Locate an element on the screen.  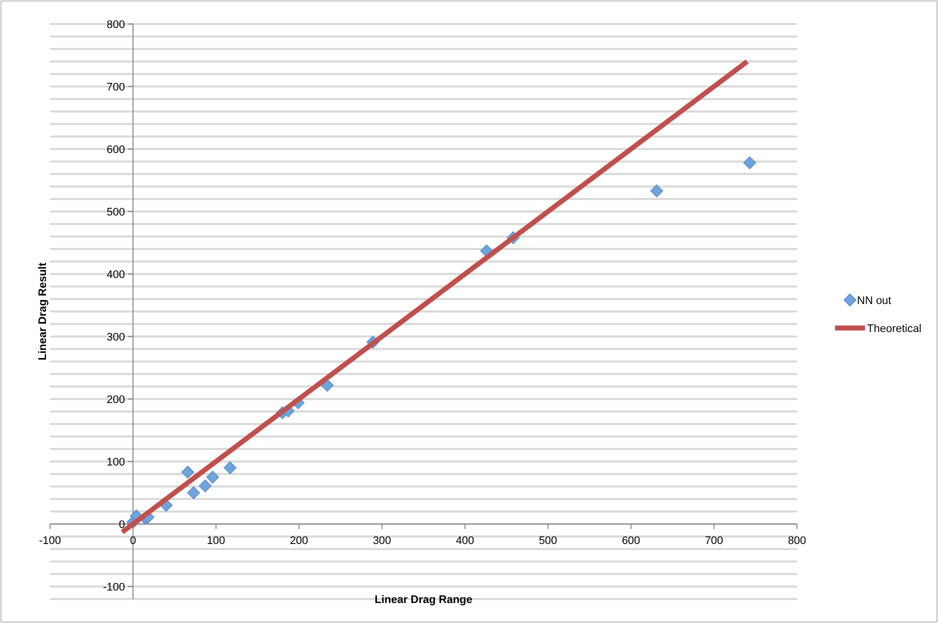
y-tick-label: 700 is located at coordinates (115, 88).